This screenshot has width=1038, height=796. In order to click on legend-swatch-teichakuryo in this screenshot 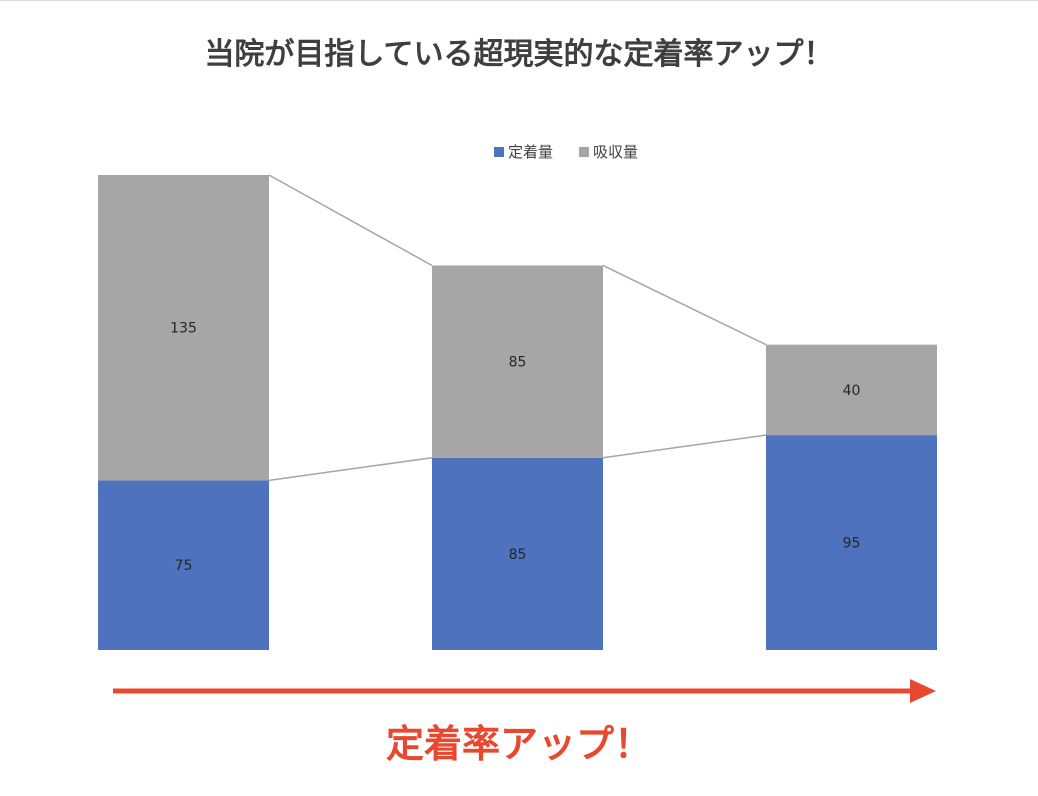, I will do `click(499, 152)`.